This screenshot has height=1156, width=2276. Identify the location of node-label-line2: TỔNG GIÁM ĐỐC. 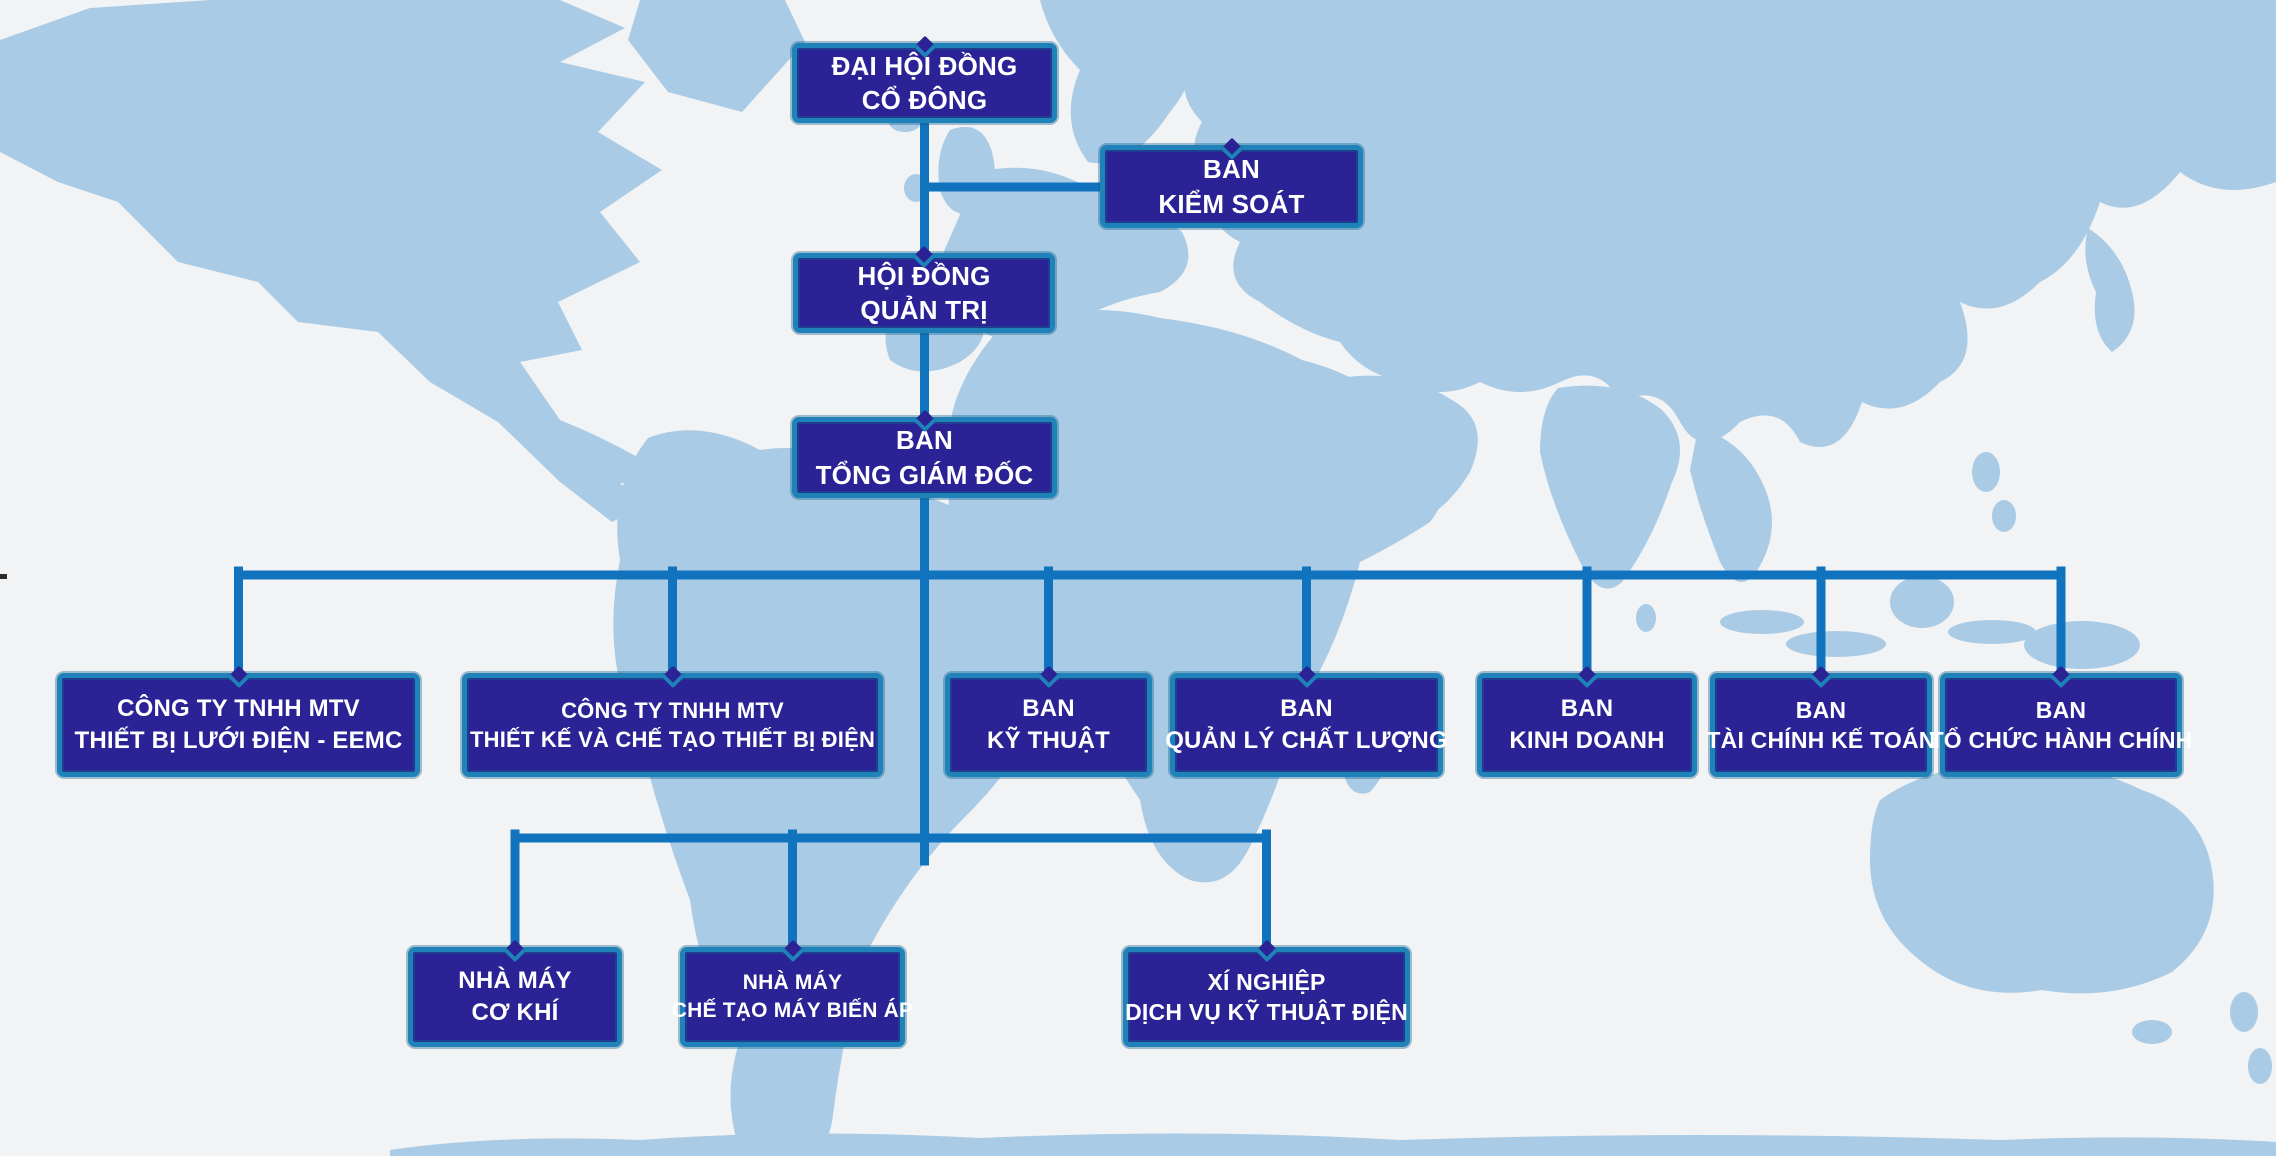
(924, 474).